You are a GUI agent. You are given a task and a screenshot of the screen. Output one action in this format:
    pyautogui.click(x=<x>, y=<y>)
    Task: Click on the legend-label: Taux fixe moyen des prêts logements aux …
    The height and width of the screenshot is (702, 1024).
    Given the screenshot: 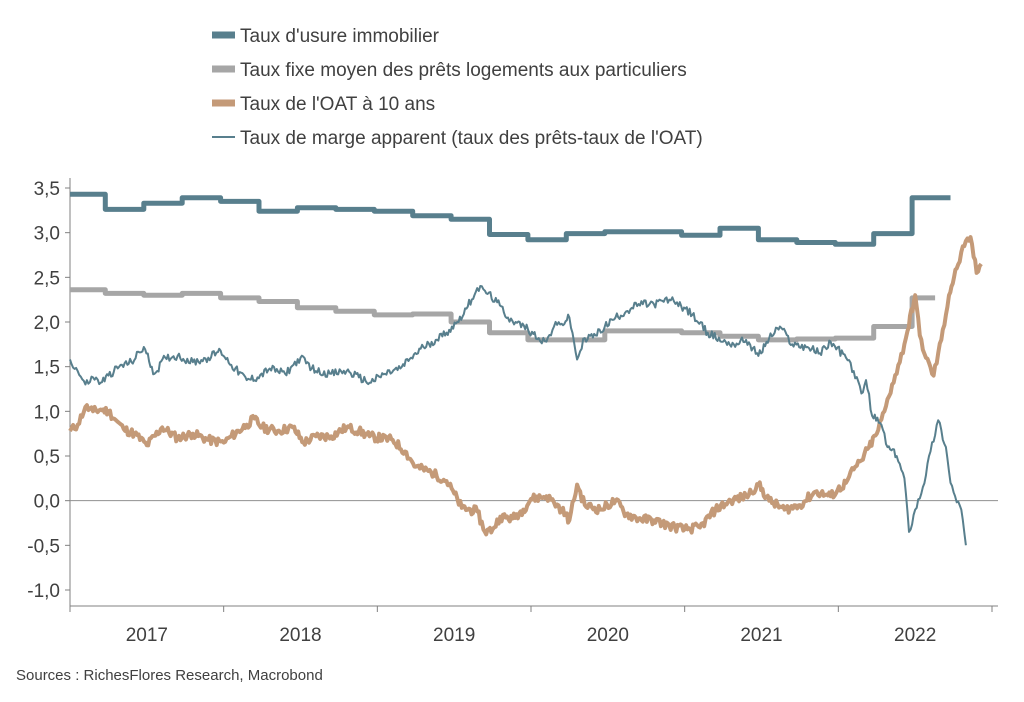 What is the action you would take?
    pyautogui.click(x=463, y=70)
    